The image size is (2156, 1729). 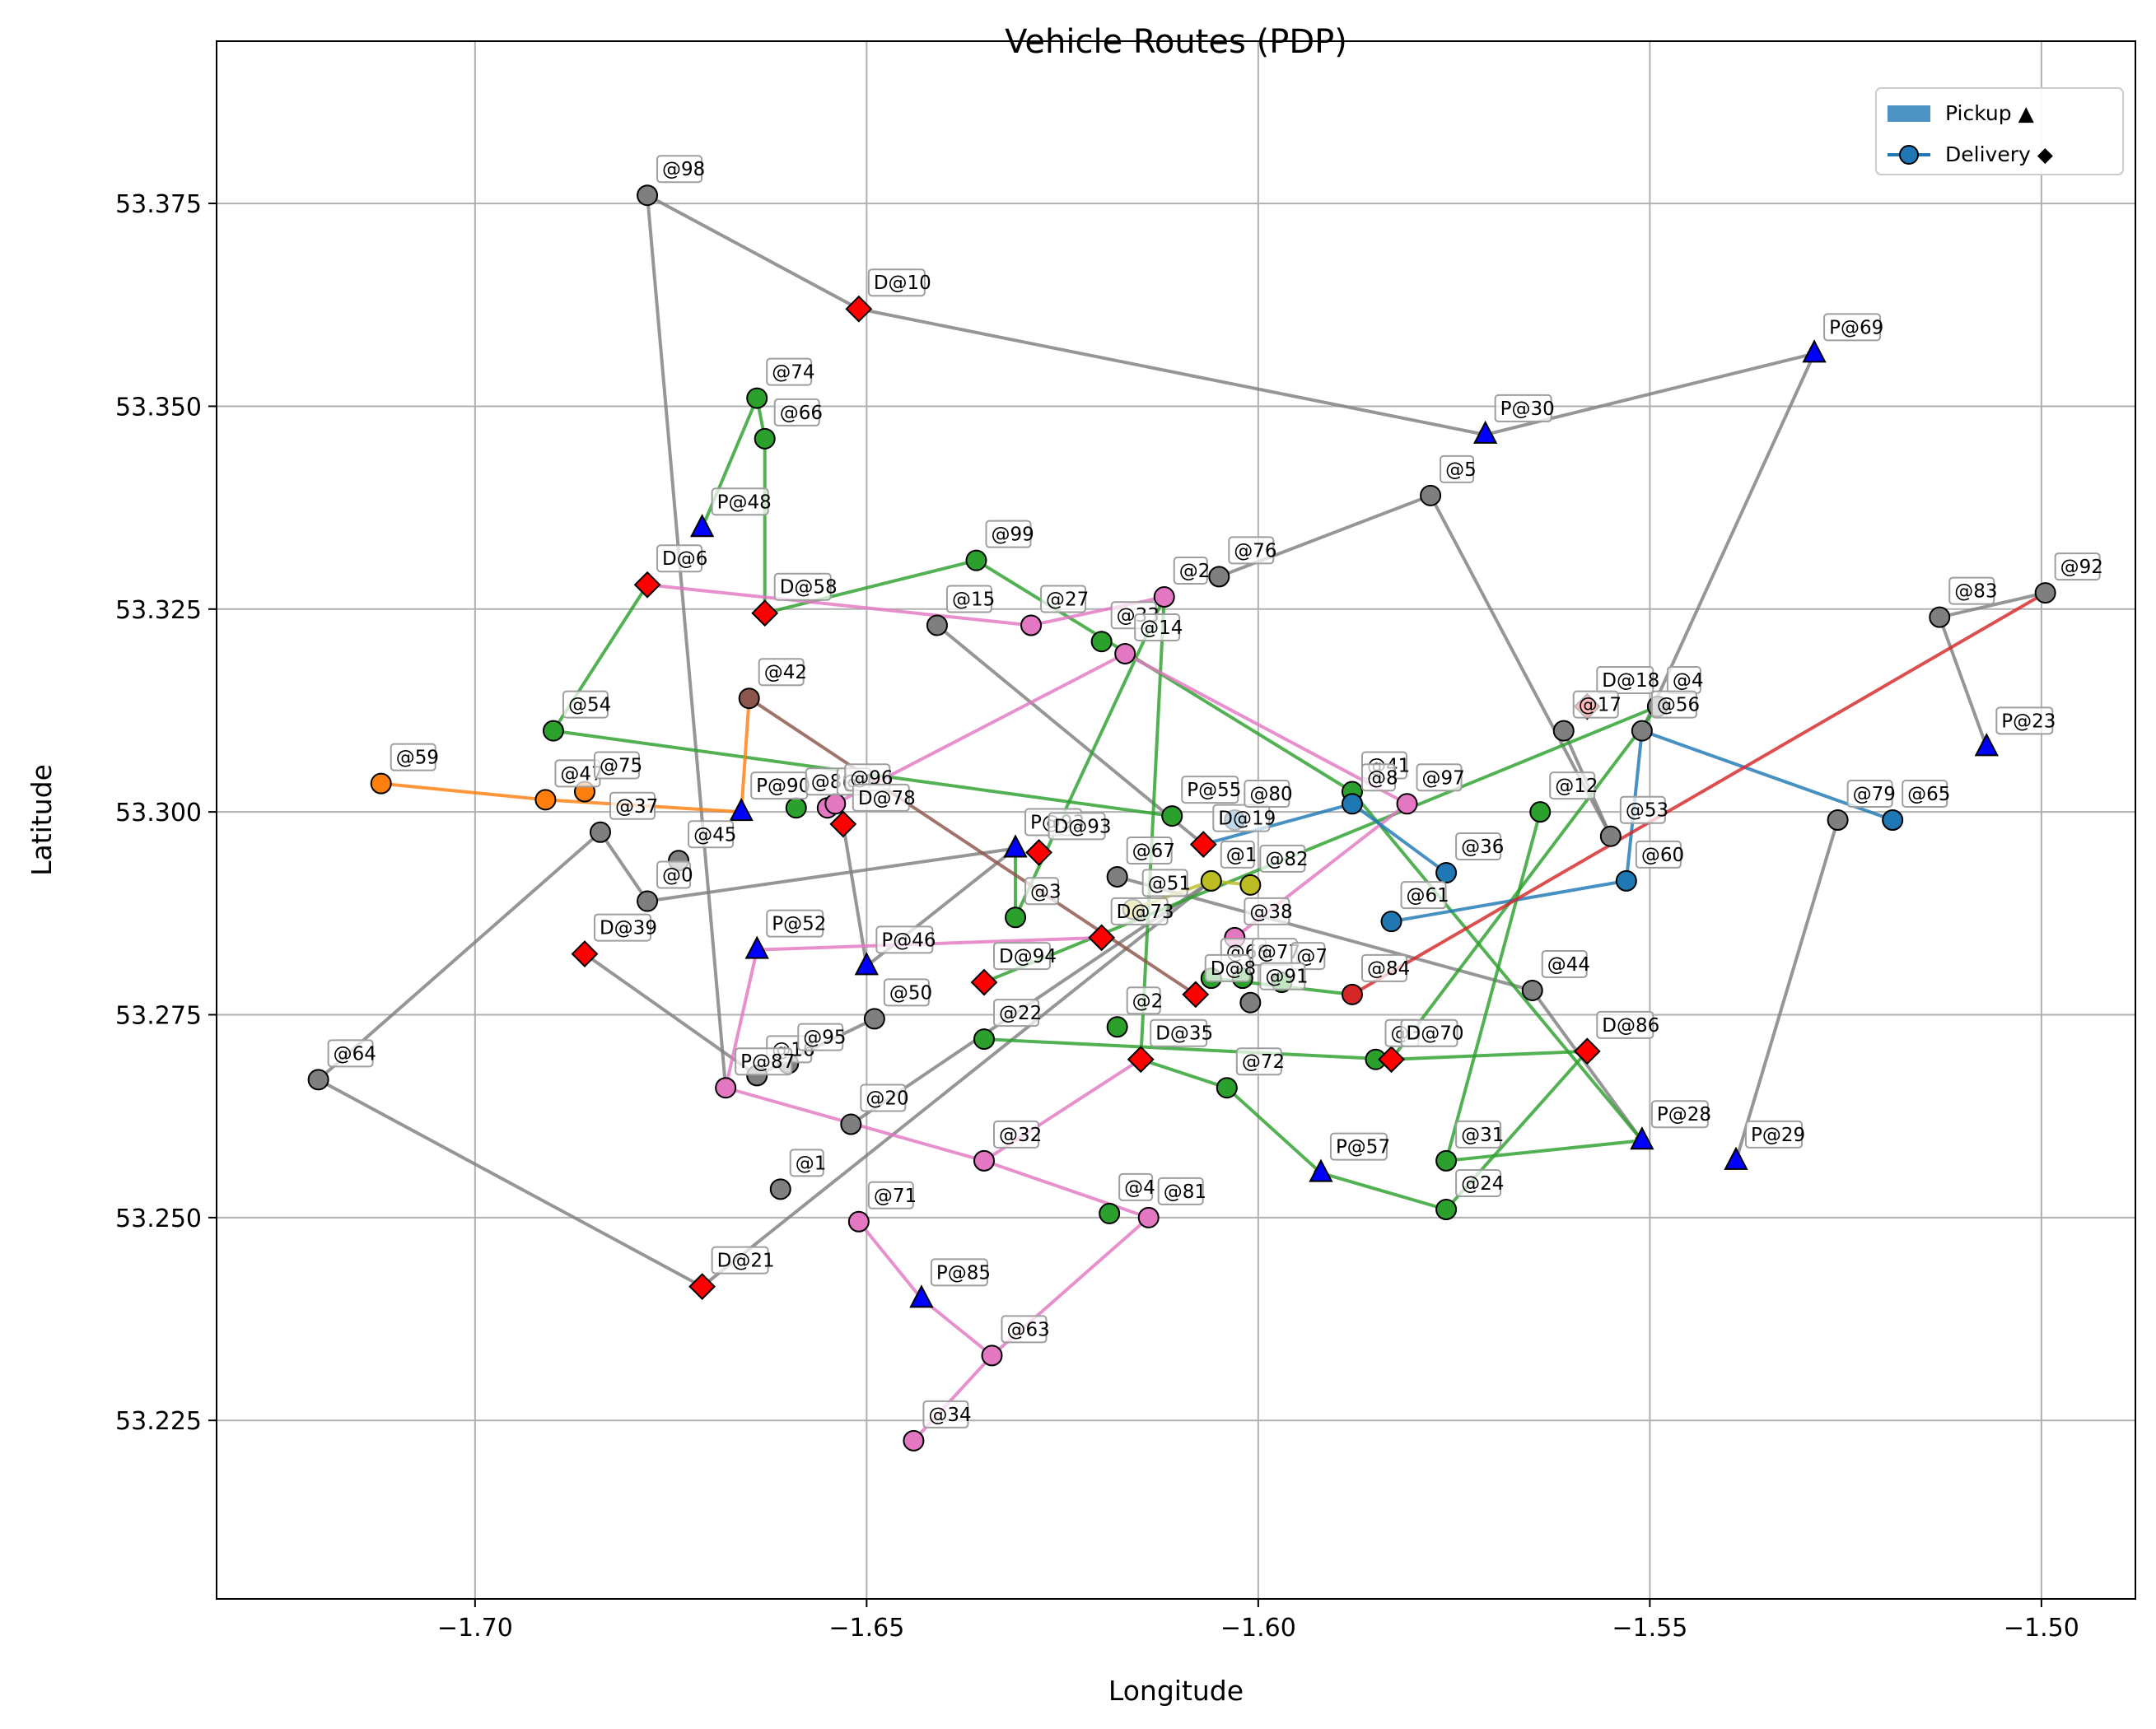 I want to click on stop-label: @74, so click(x=790, y=371).